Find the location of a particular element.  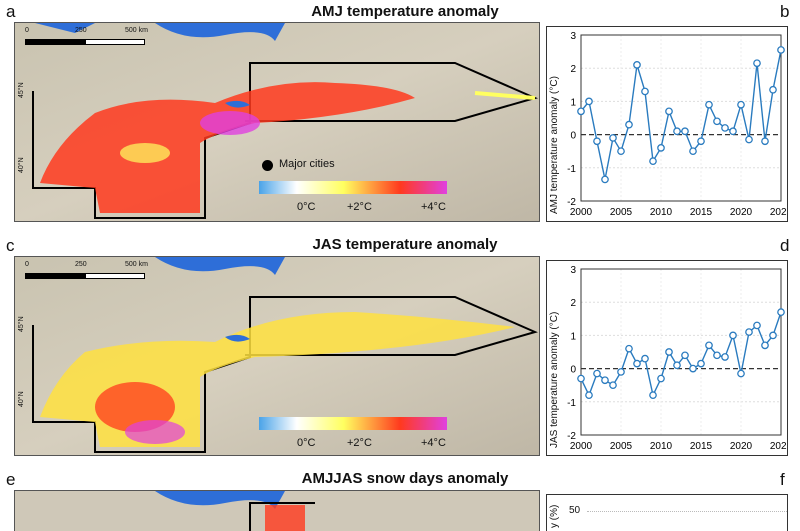

plot-frame is located at coordinates (681, 352).